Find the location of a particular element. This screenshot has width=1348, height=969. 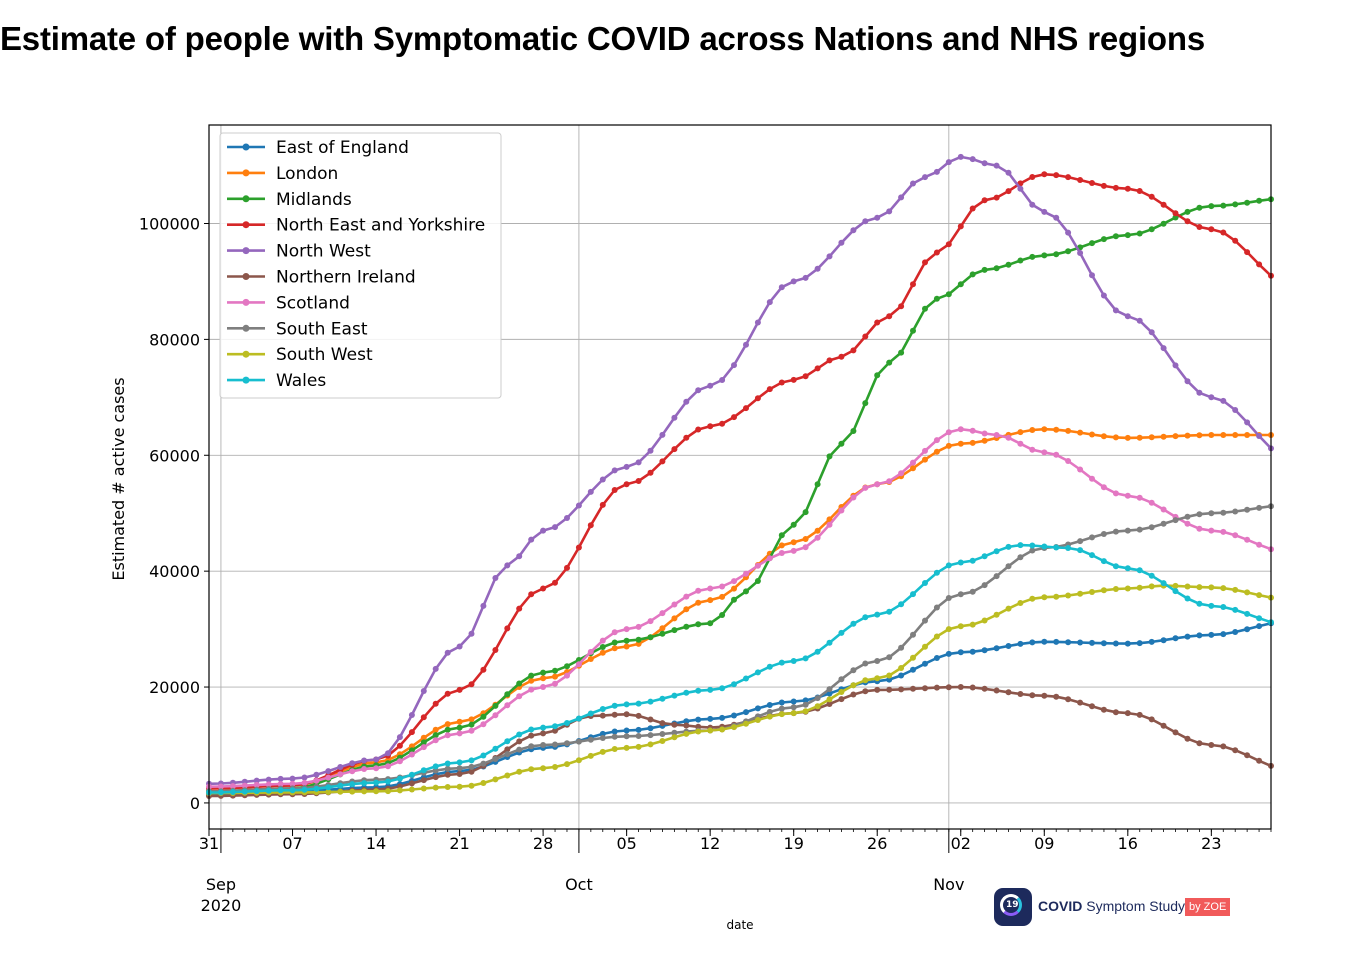

brand-name-rest: Symptom Study is located at coordinates (1134, 906).